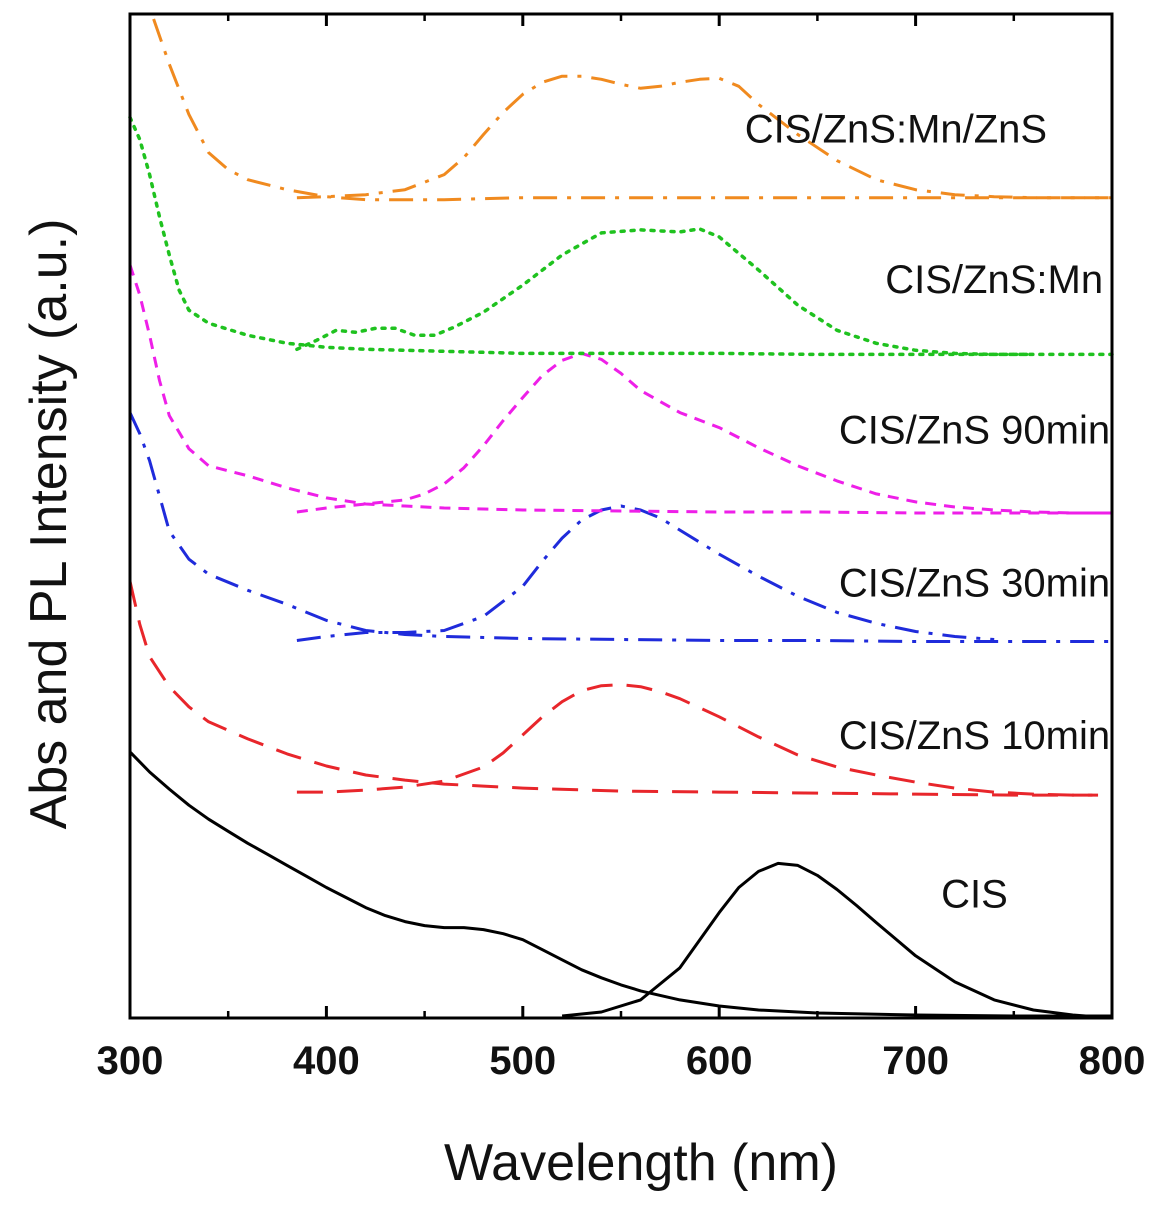  What do you see at coordinates (974, 895) in the screenshot?
I see `series-label-cis: CIS` at bounding box center [974, 895].